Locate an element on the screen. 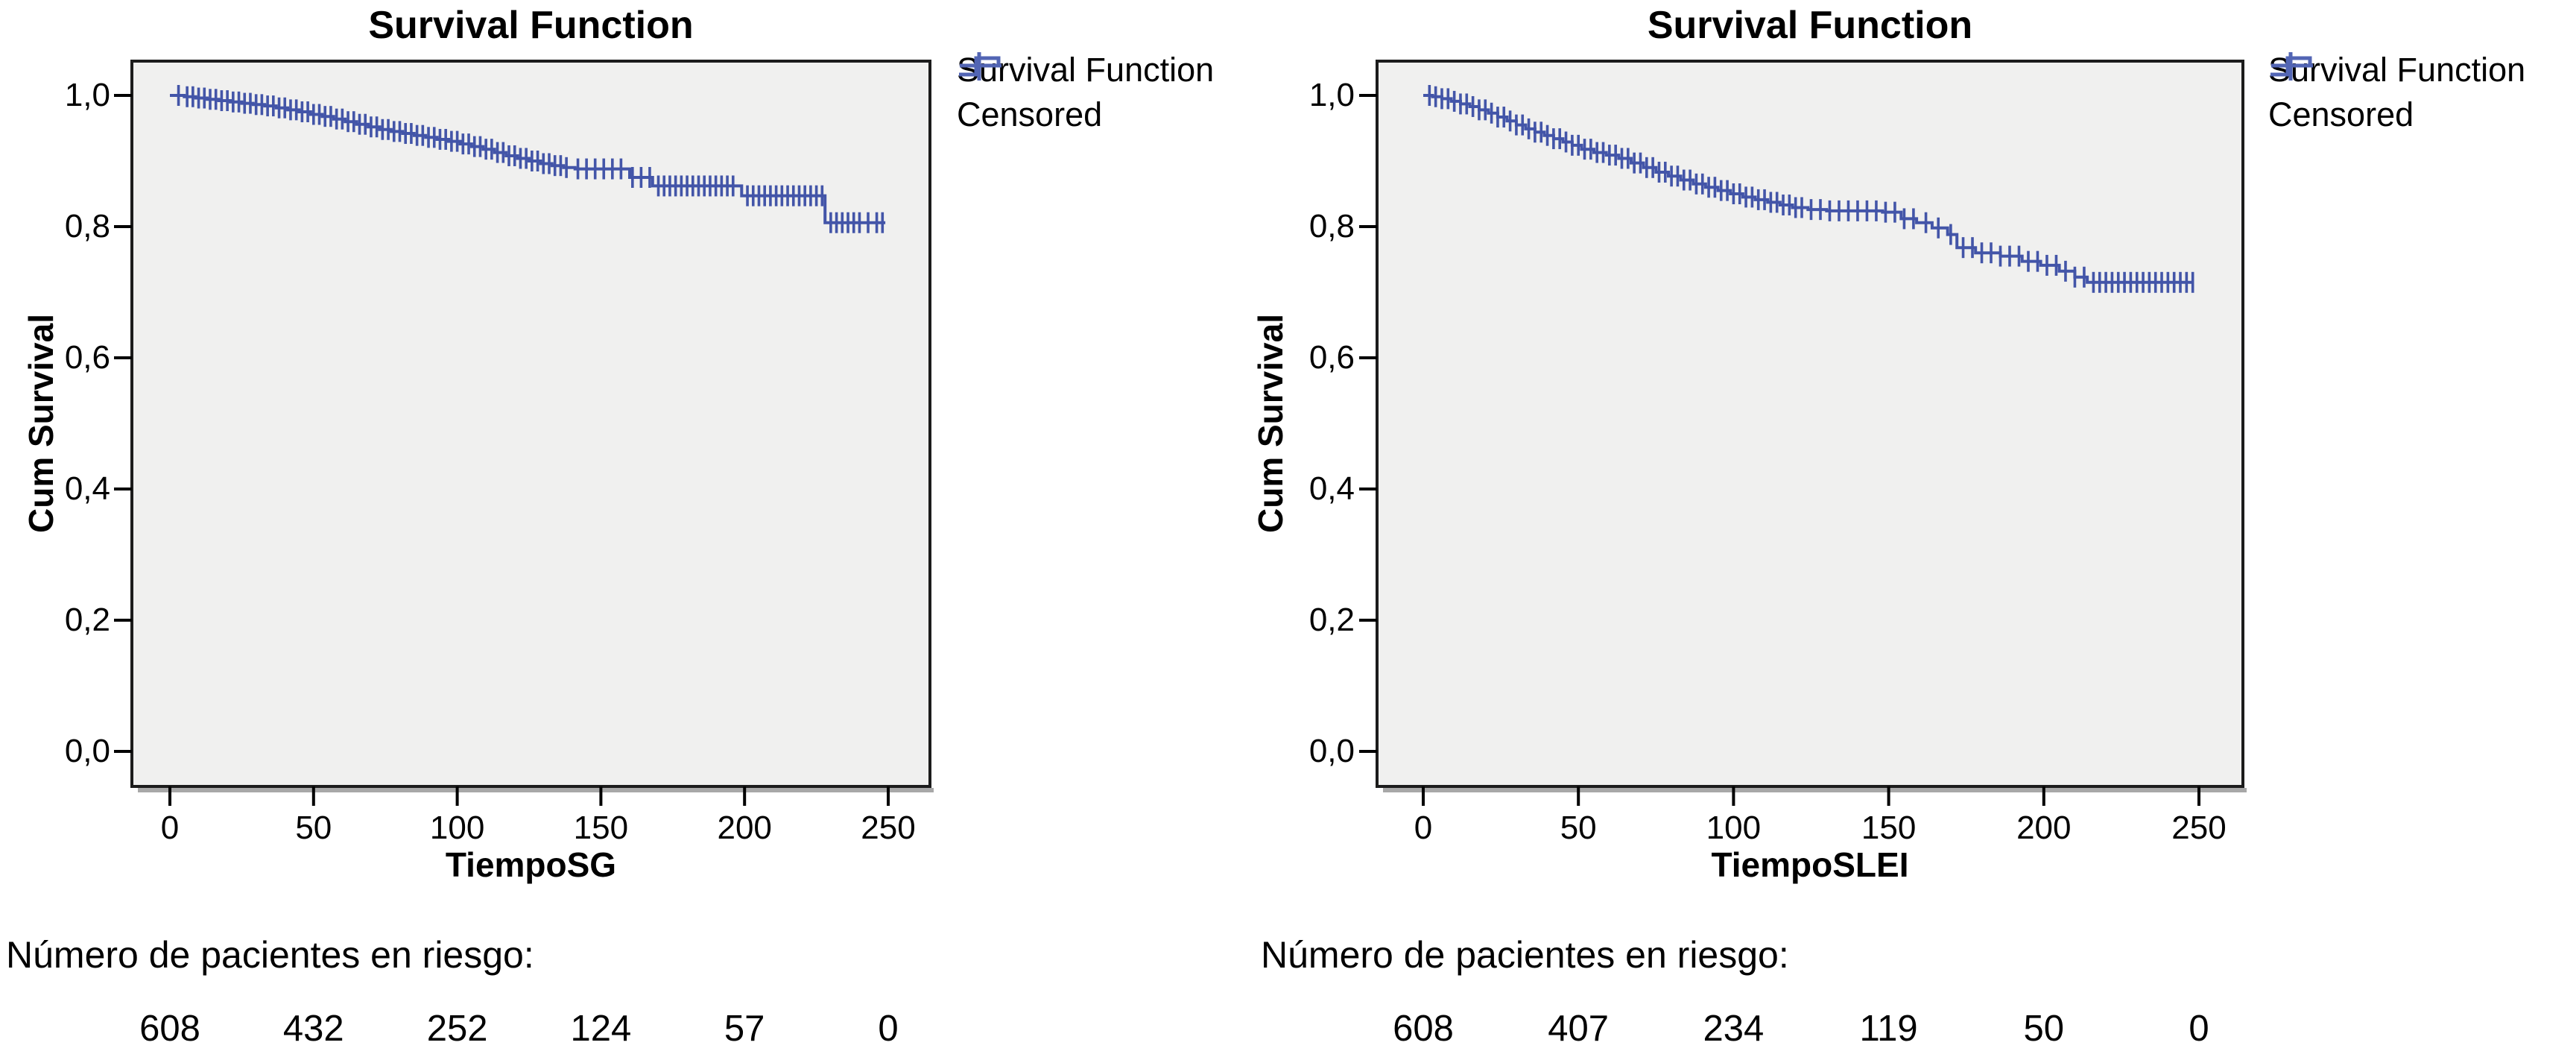 The width and height of the screenshot is (2576, 1060). risk-number: 252 is located at coordinates (457, 1029).